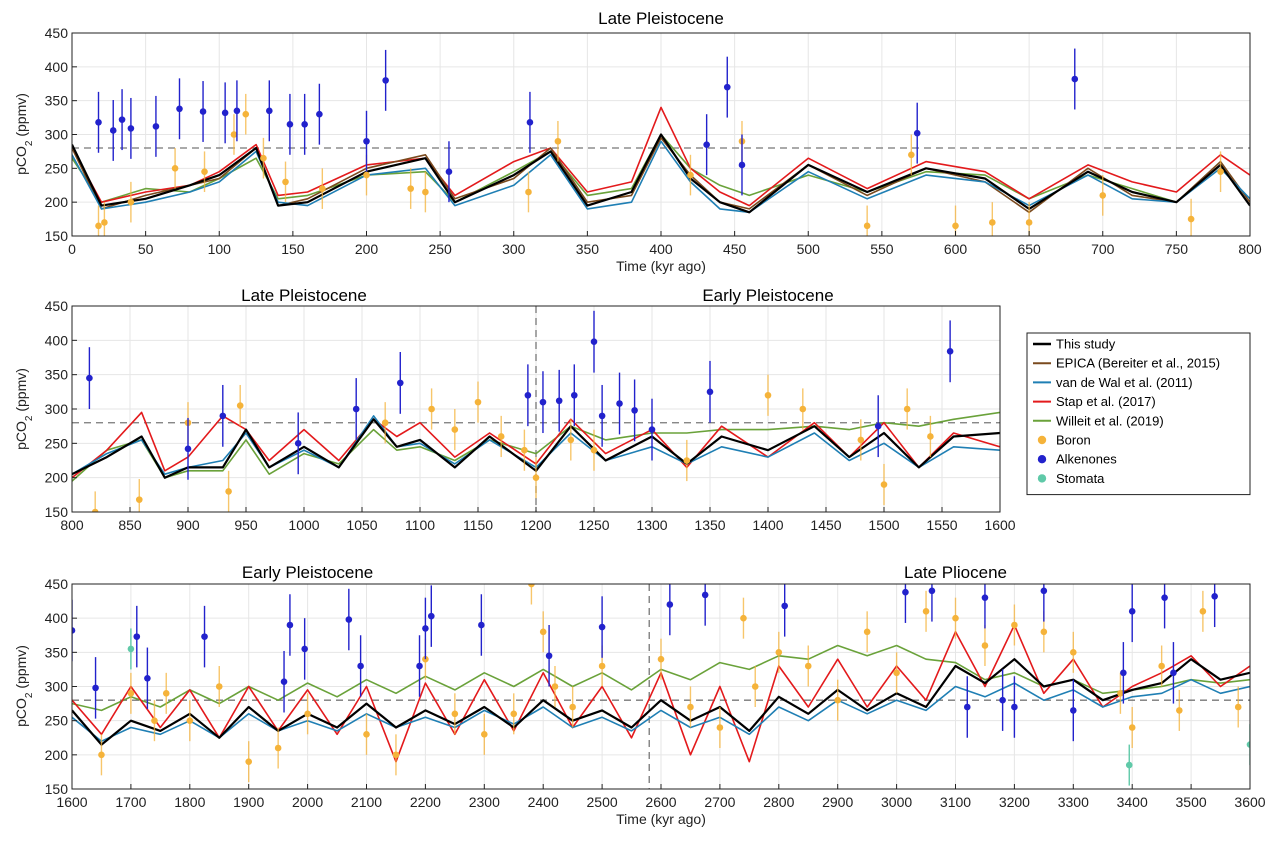 The image size is (1280, 847). Describe the element at coordinates (307, 802) in the screenshot. I see `x-tick-label: 2000` at that location.